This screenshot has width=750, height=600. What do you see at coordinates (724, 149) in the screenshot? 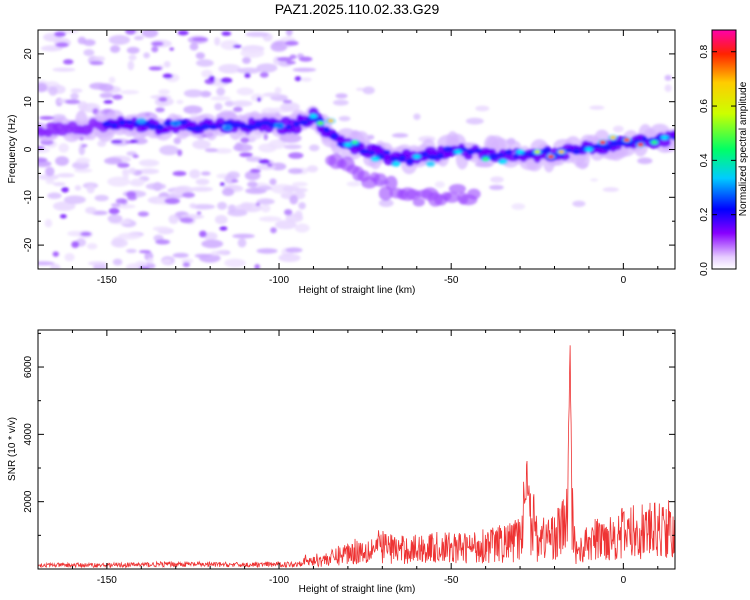
I see `colorbar-gradient` at bounding box center [724, 149].